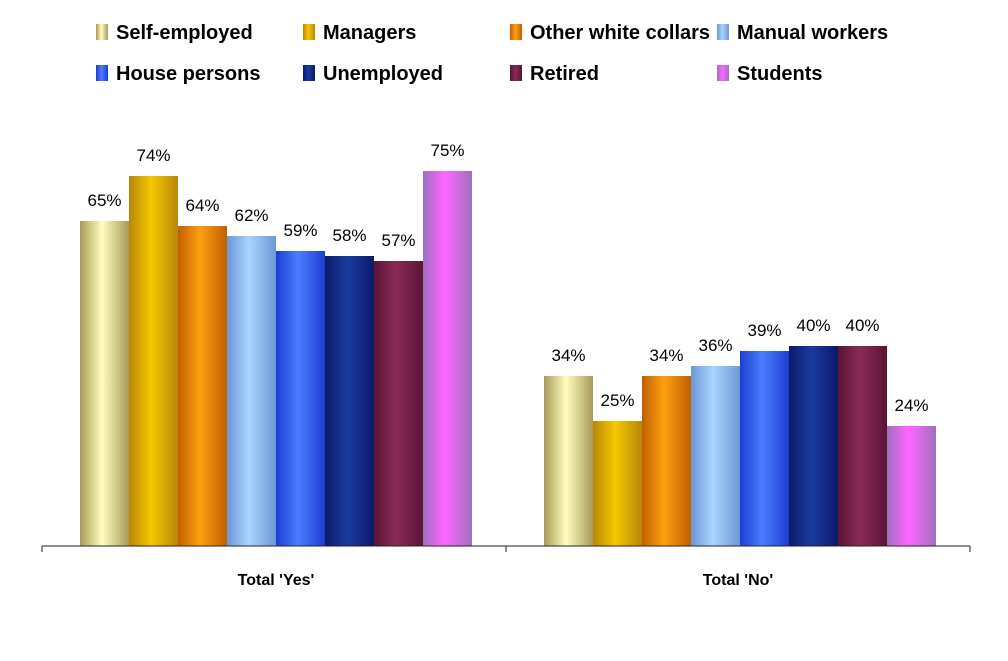 Image resolution: width=1008 pixels, height=661 pixels. What do you see at coordinates (812, 33) in the screenshot?
I see `legend-label-manual-workers: Manual workers` at bounding box center [812, 33].